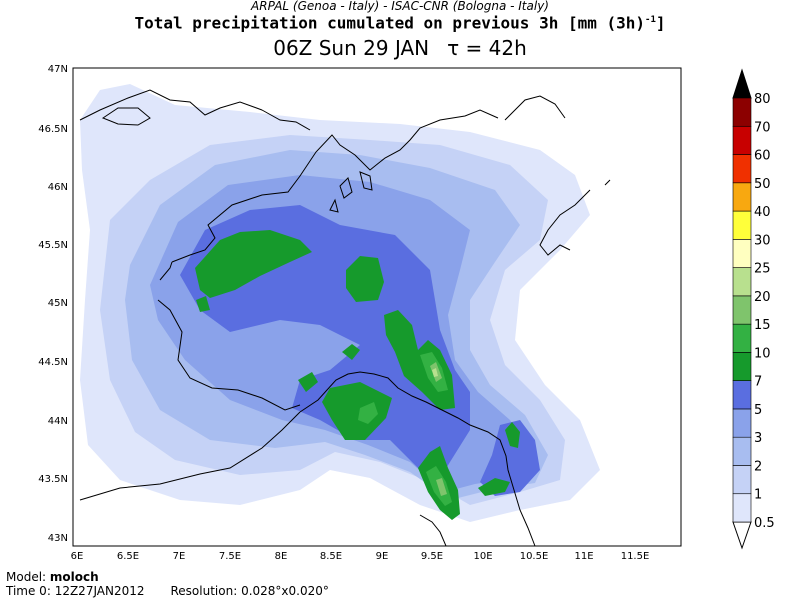  What do you see at coordinates (762, 297) in the screenshot?
I see `colorbar-label: 20` at bounding box center [762, 297].